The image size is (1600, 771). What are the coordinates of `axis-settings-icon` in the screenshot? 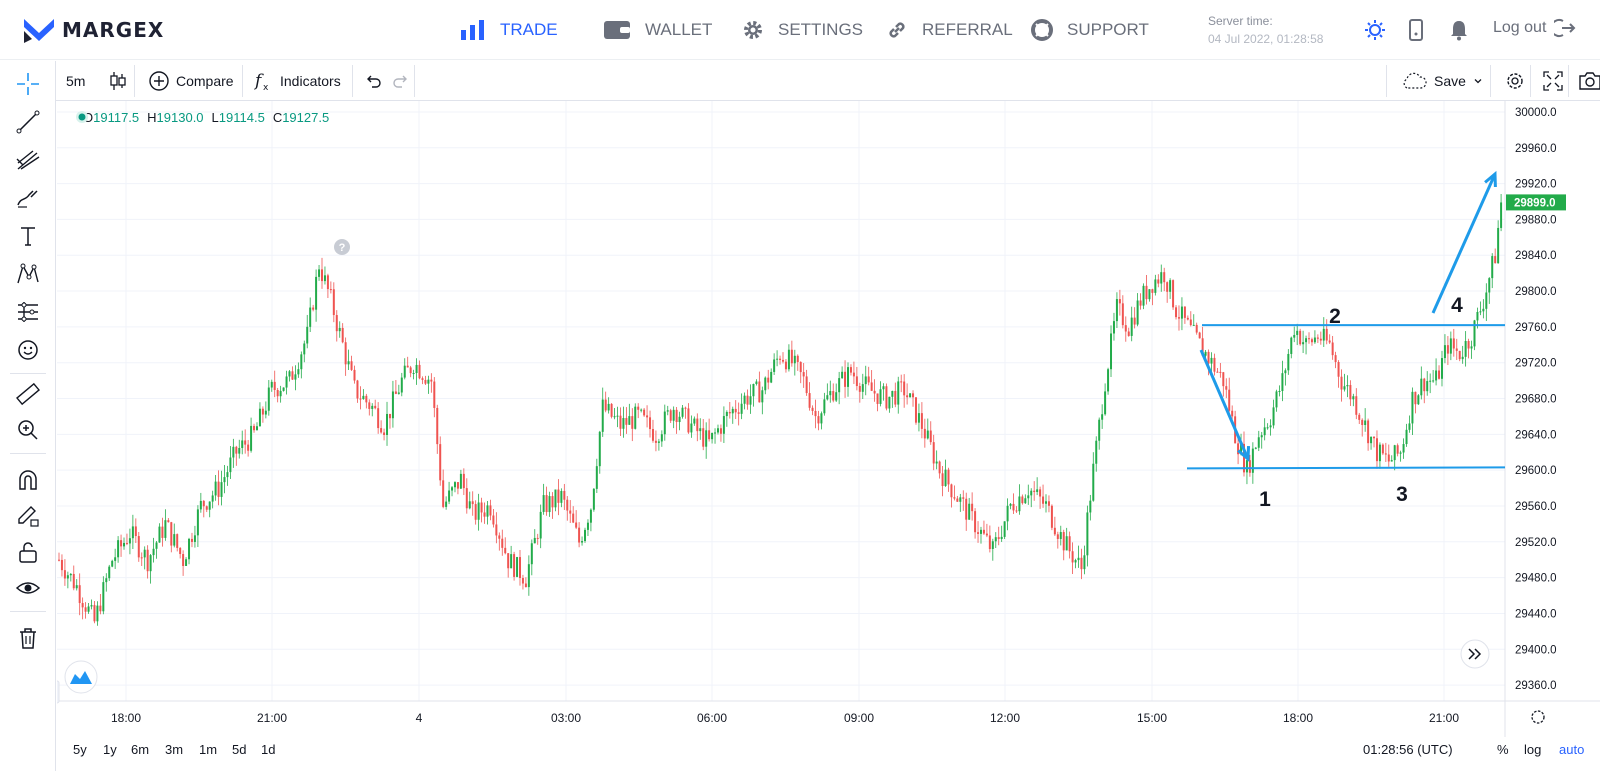 It's located at (1538, 717).